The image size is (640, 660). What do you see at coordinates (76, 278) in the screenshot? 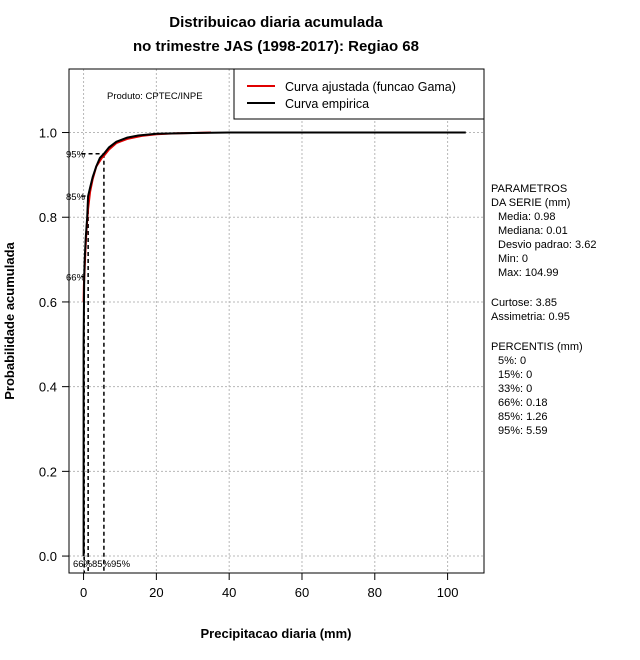
I see `percentile-label-0: 66%` at bounding box center [76, 278].